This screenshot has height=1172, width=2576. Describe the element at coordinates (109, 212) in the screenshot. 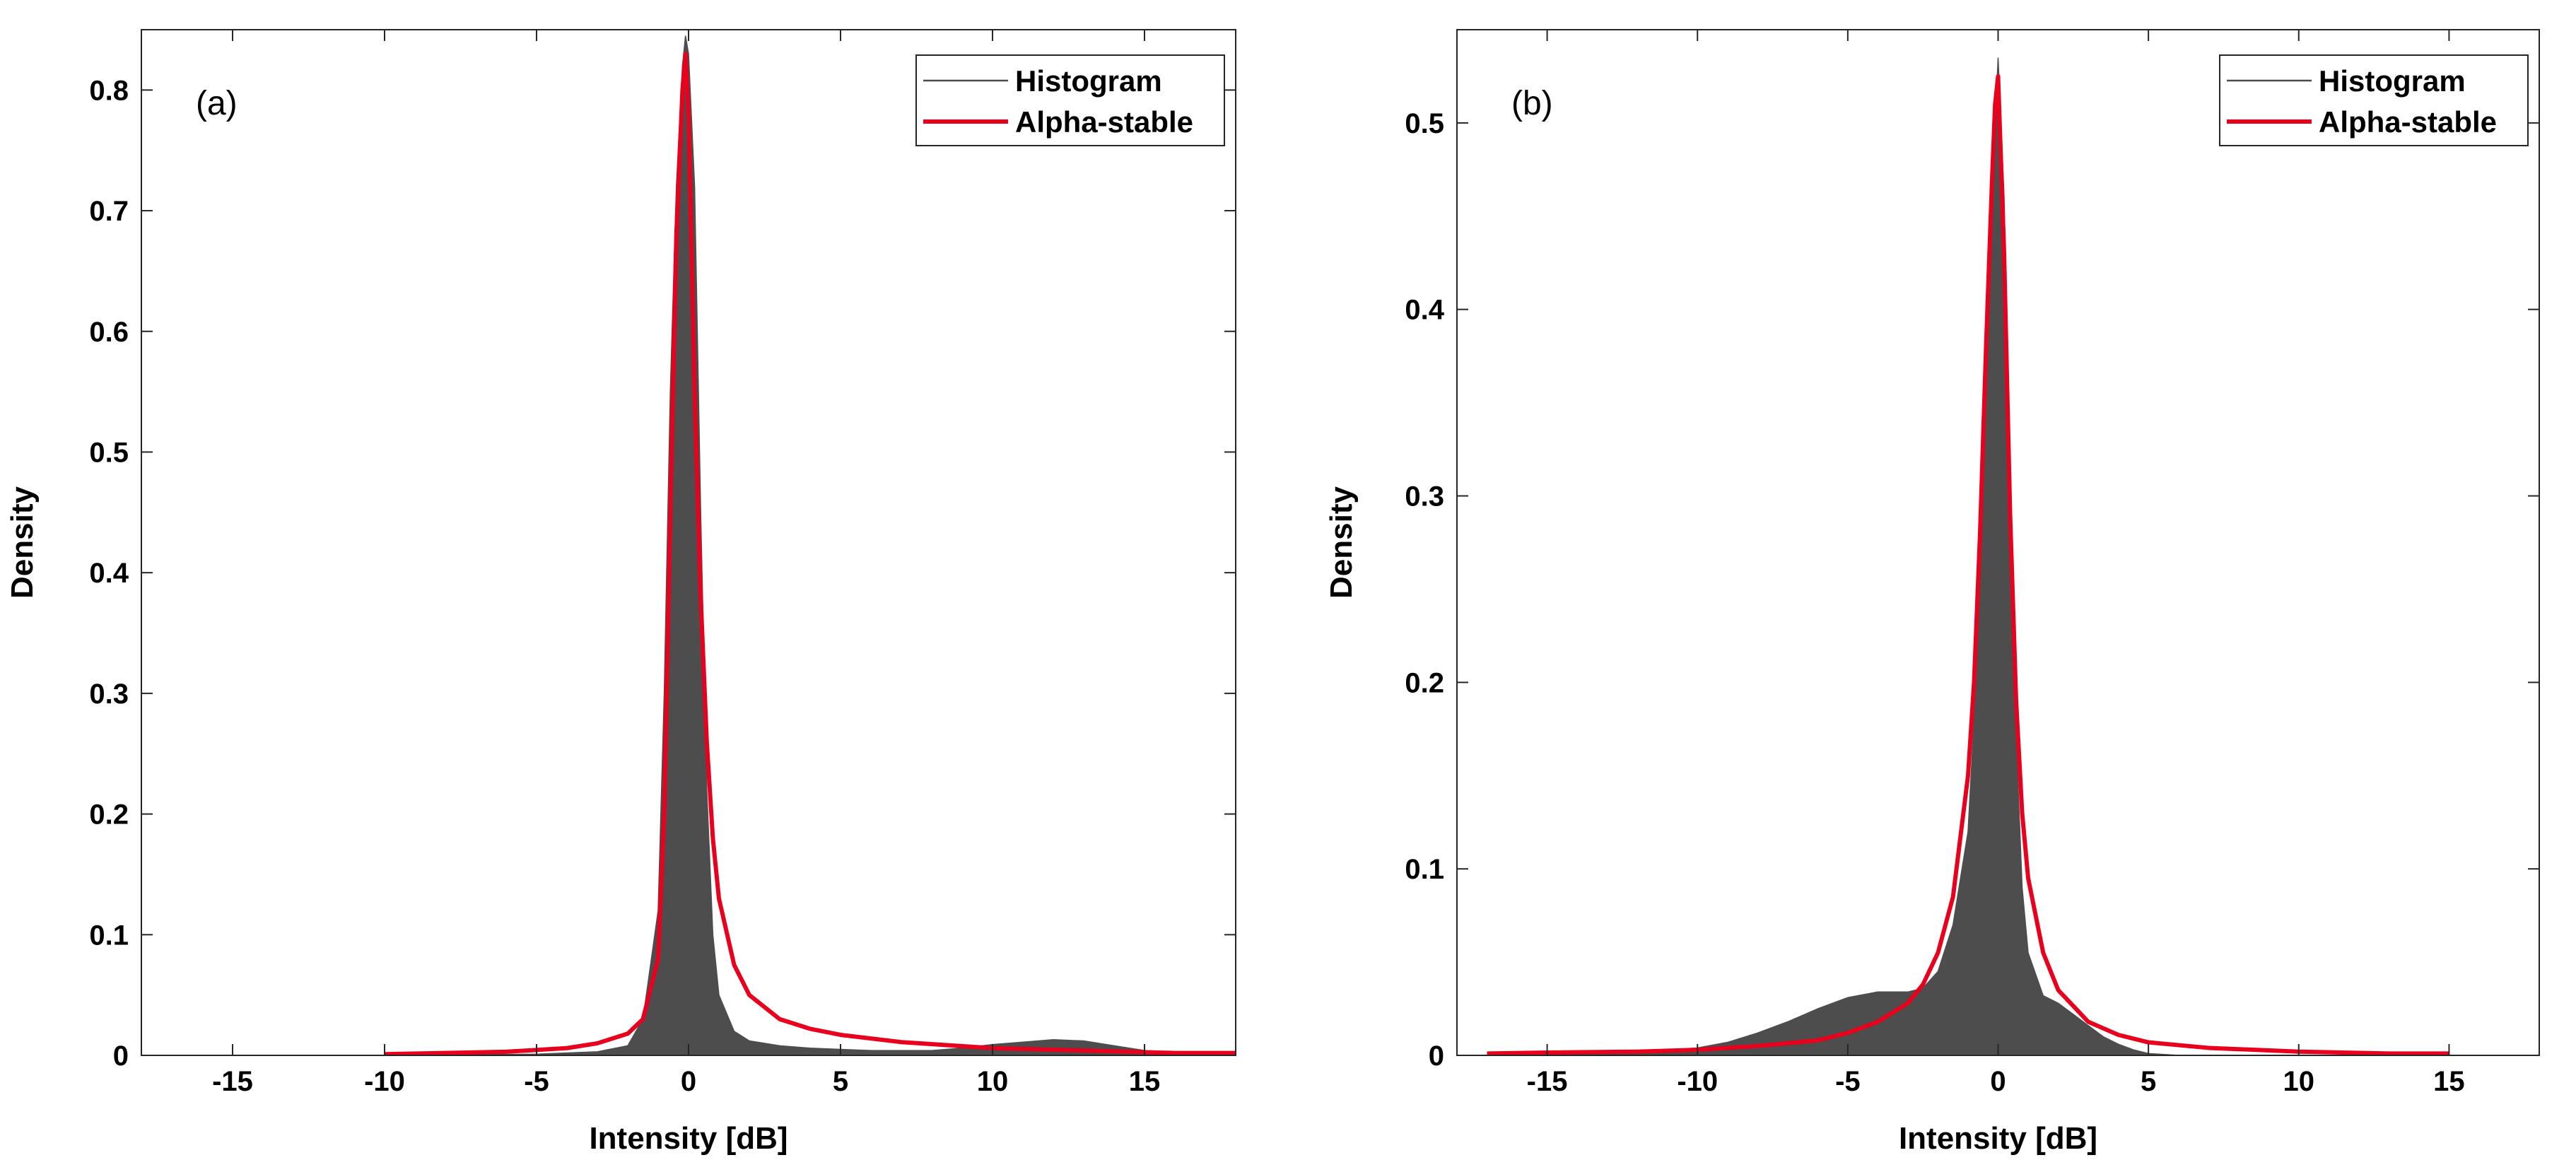

I see `y-tick-label: 0.7` at that location.